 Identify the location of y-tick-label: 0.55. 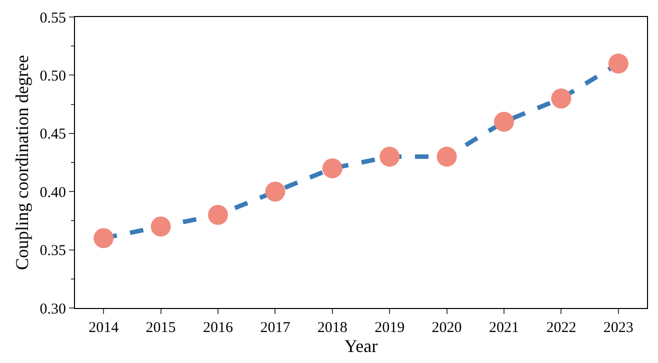
(53, 18).